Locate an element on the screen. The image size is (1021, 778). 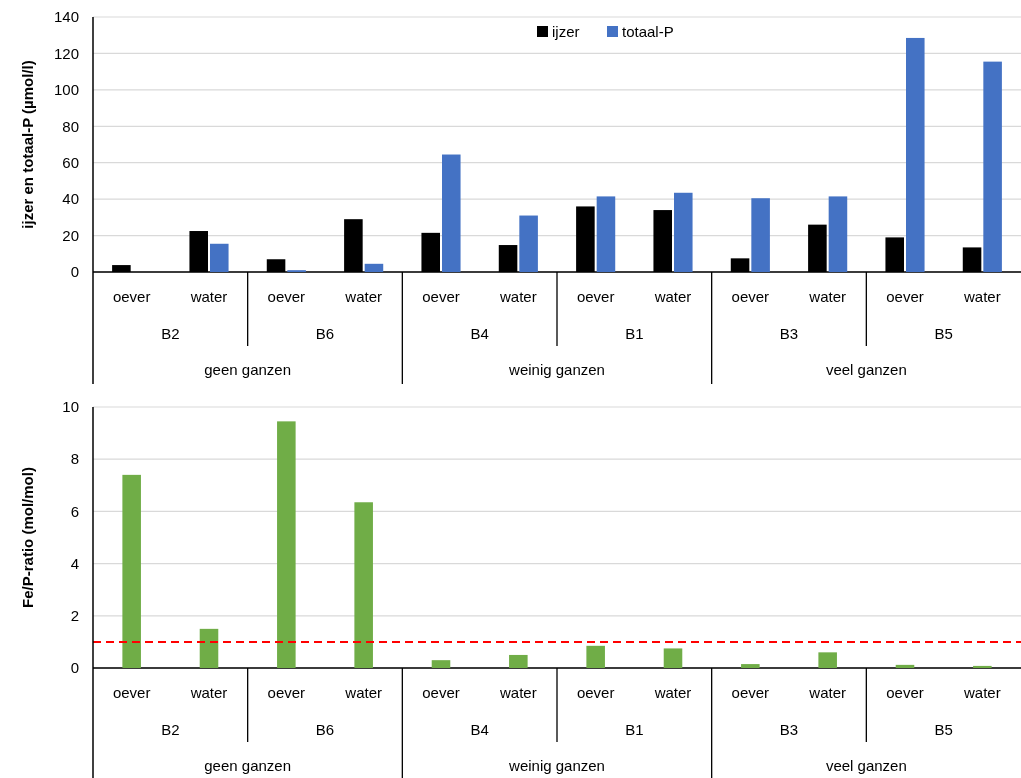
y-tick-label: 6 is located at coordinates (74, 511).